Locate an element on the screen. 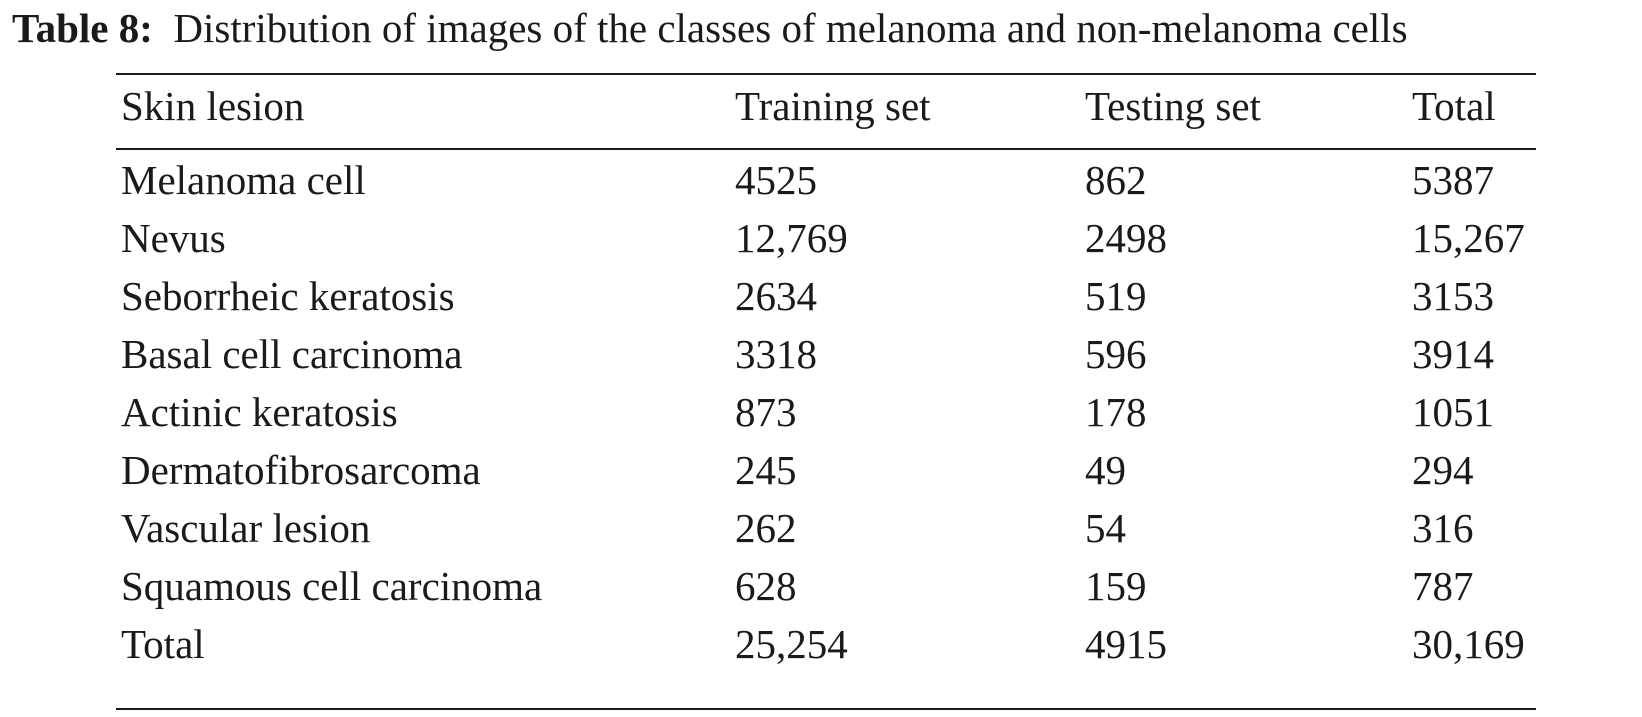 Image resolution: width=1642 pixels, height=717 pixels. cell-testing-set: 862 is located at coordinates (1116, 180).